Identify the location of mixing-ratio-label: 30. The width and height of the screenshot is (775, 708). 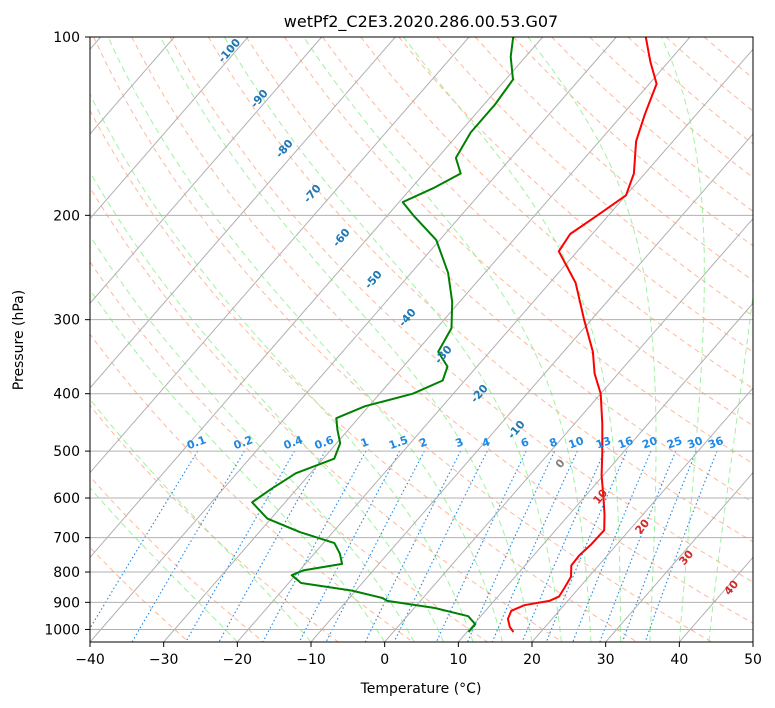
(695, 443).